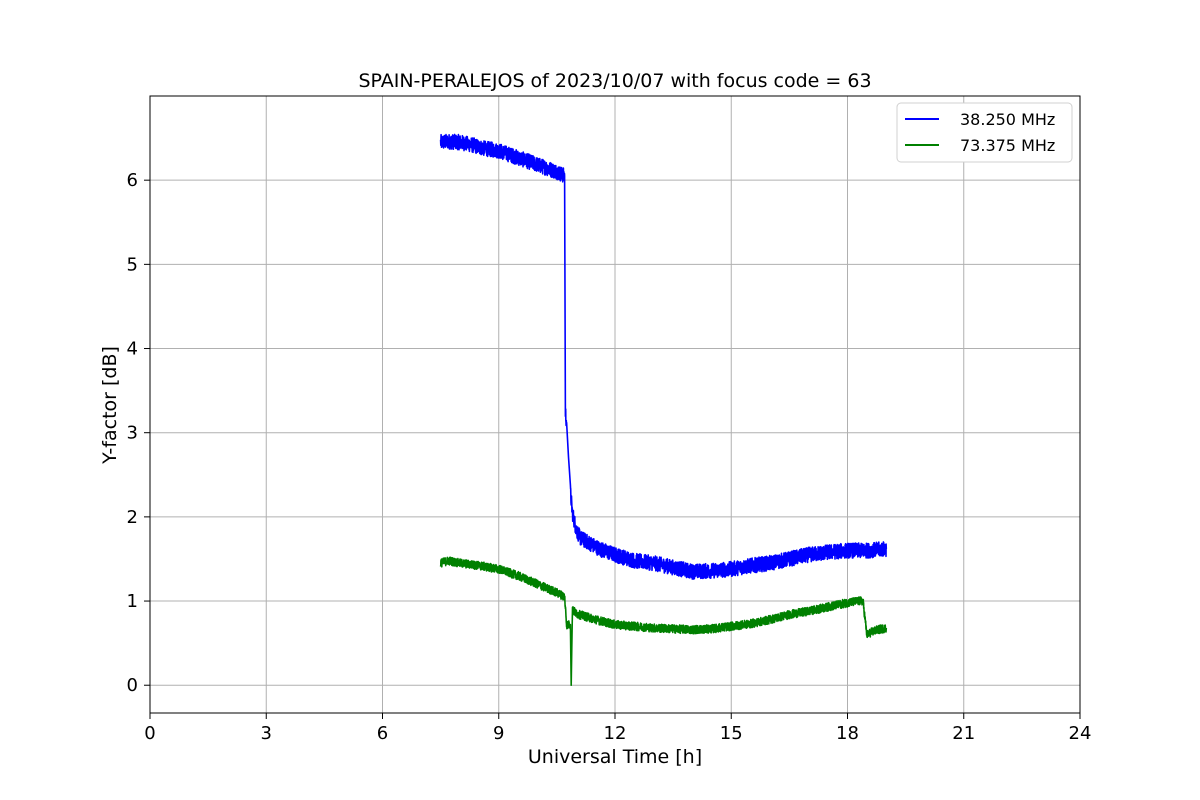  I want to click on y-tick-label: 4, so click(132, 349).